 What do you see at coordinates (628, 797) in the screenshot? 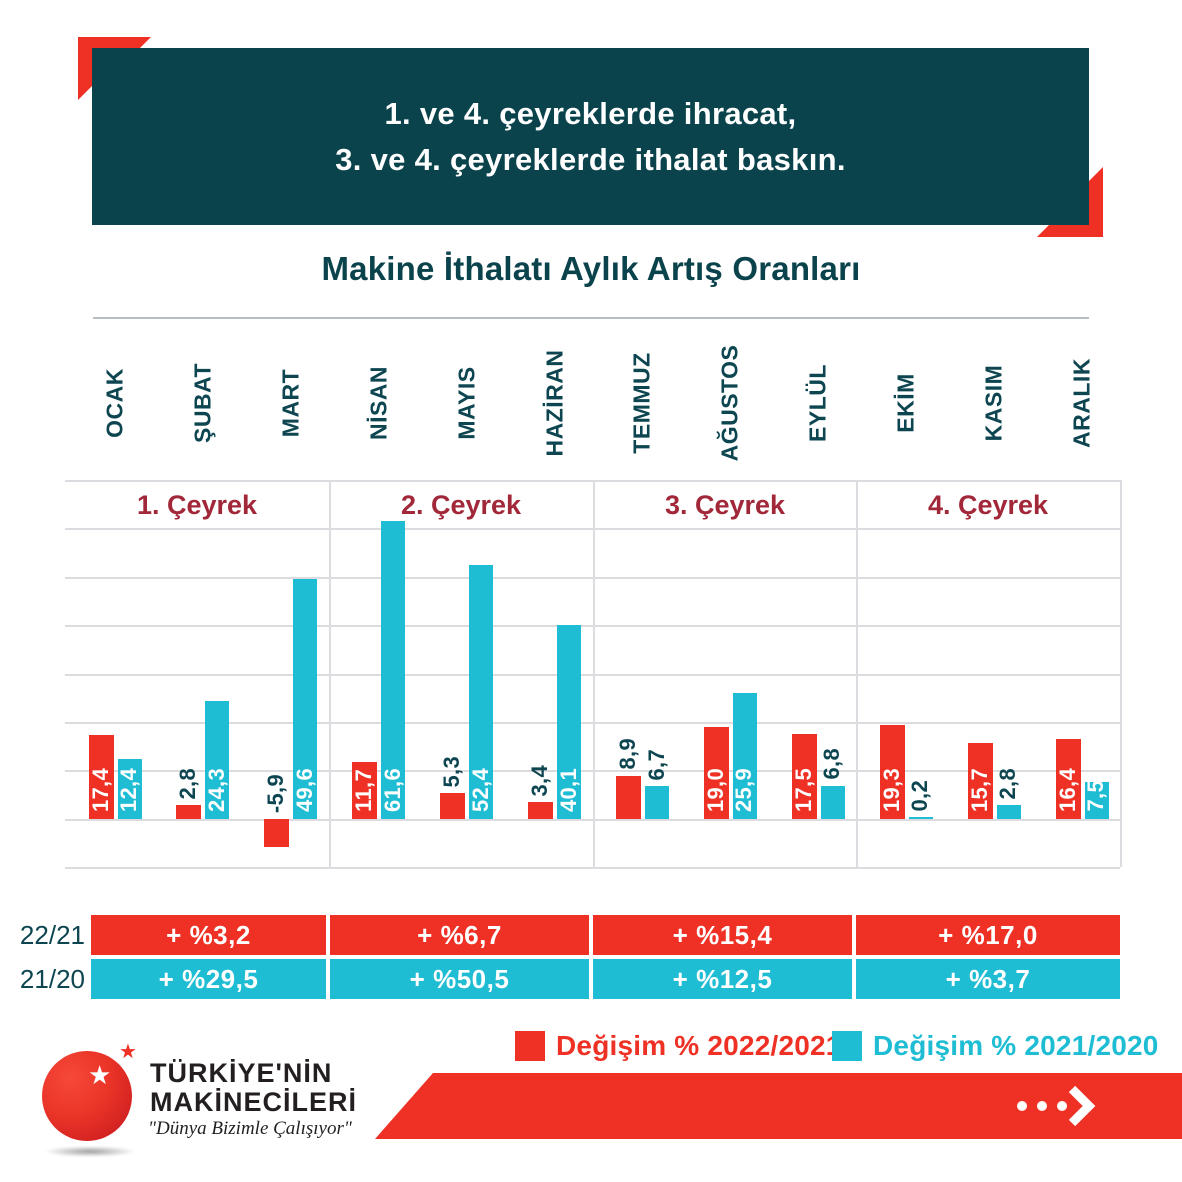
I see `bar-temmuz-2022-2021` at bounding box center [628, 797].